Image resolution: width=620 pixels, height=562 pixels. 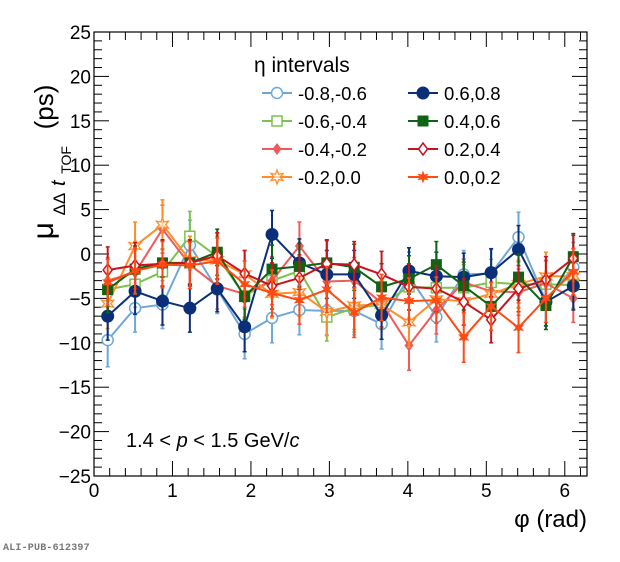 I want to click on y-axis-title-unit: (ps), so click(x=44, y=107).